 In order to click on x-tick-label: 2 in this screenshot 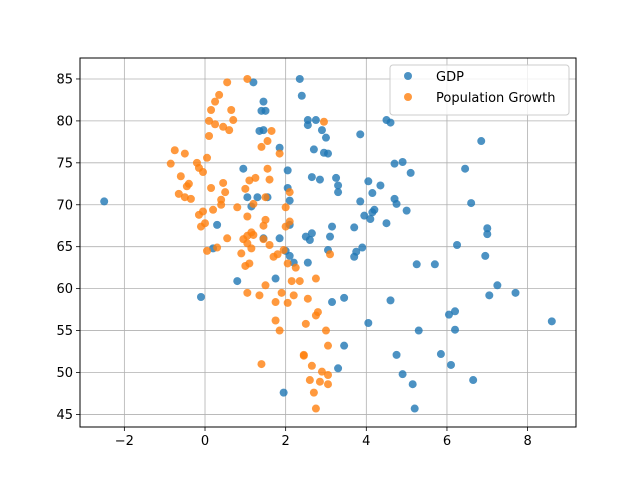, I will do `click(286, 441)`.